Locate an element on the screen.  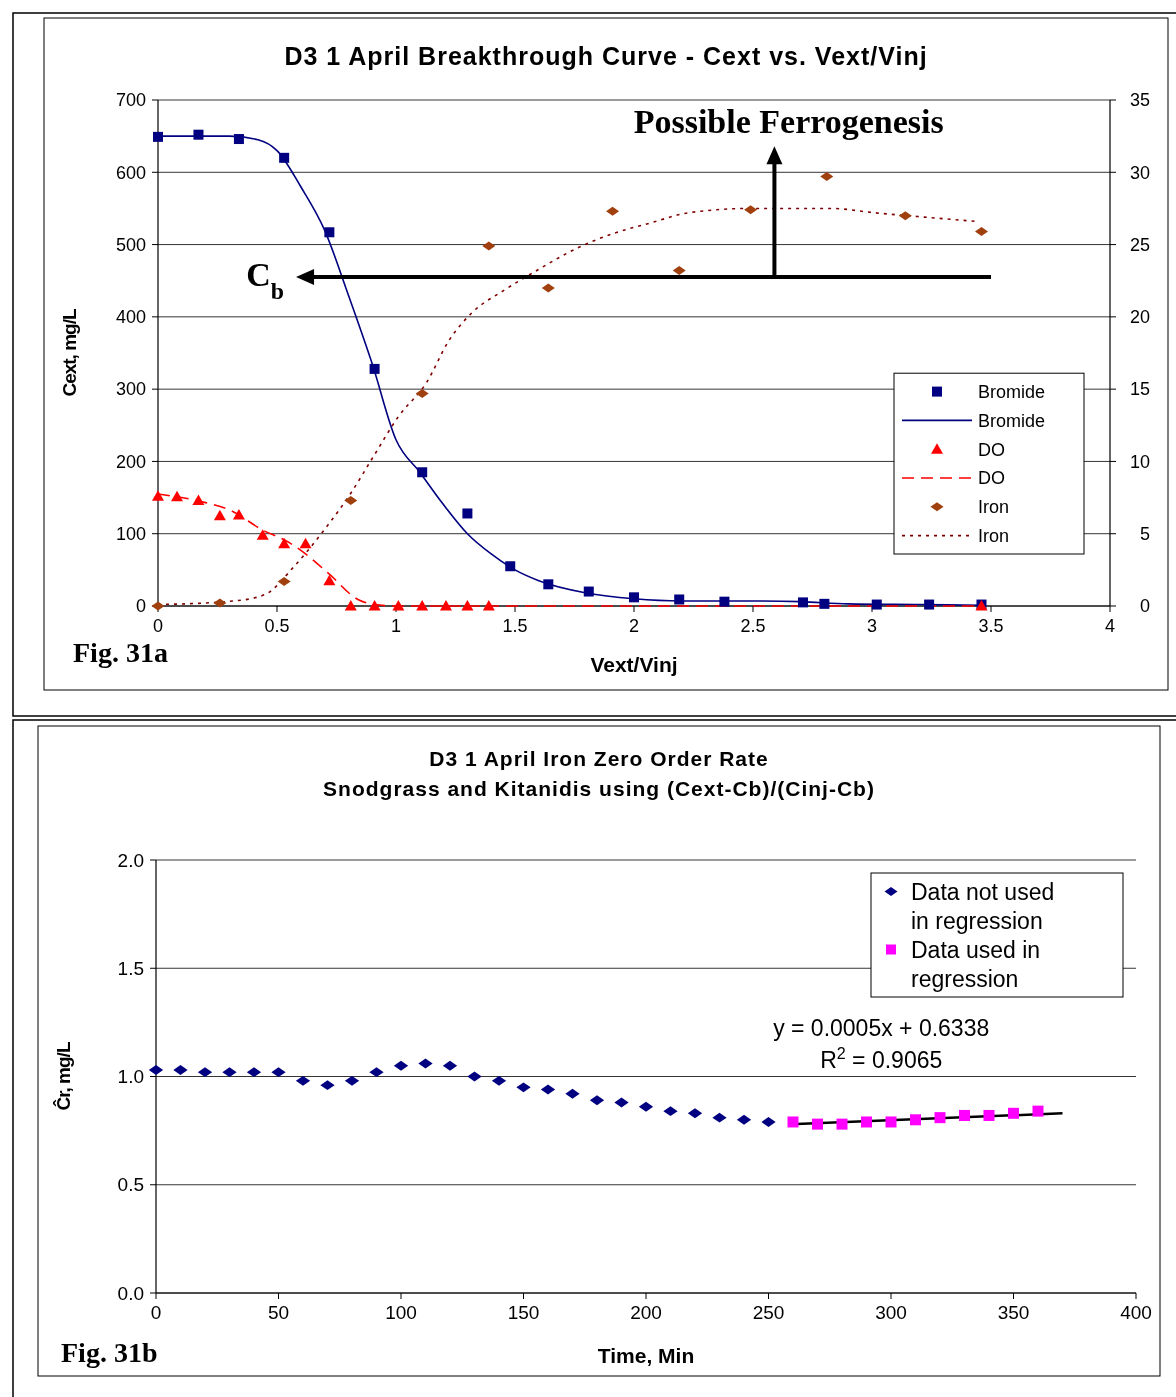
chart-subtitle: Snodgrass and Kitanidis using (Cext-Cb)/(Cinj-Cb) is located at coordinates (599, 788).